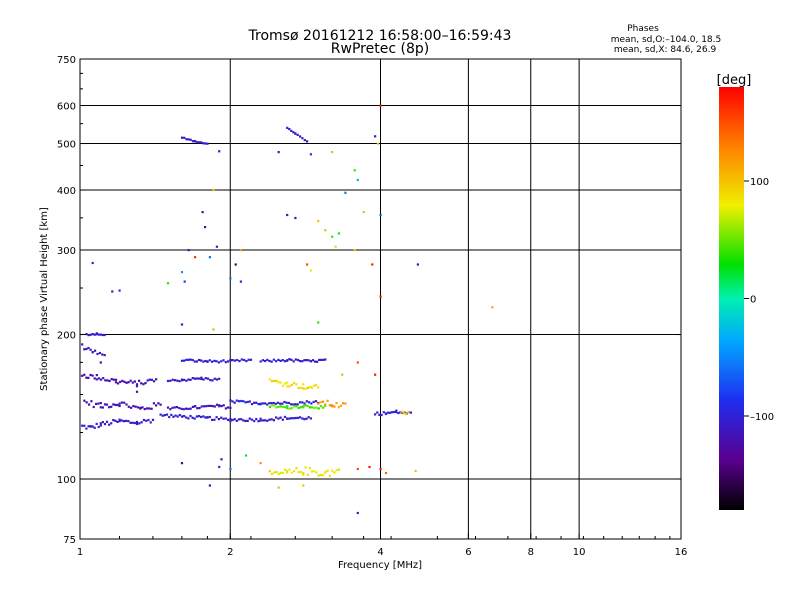  Describe the element at coordinates (66, 145) in the screenshot. I see `y-tick-label: 500` at that location.